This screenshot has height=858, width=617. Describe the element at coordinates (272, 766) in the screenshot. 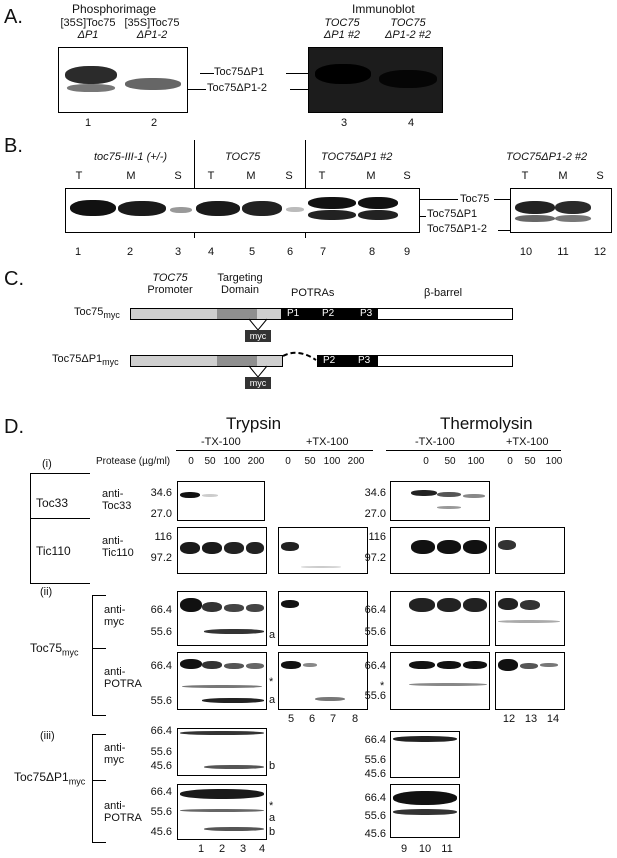

I see `mark-b: b` at that location.